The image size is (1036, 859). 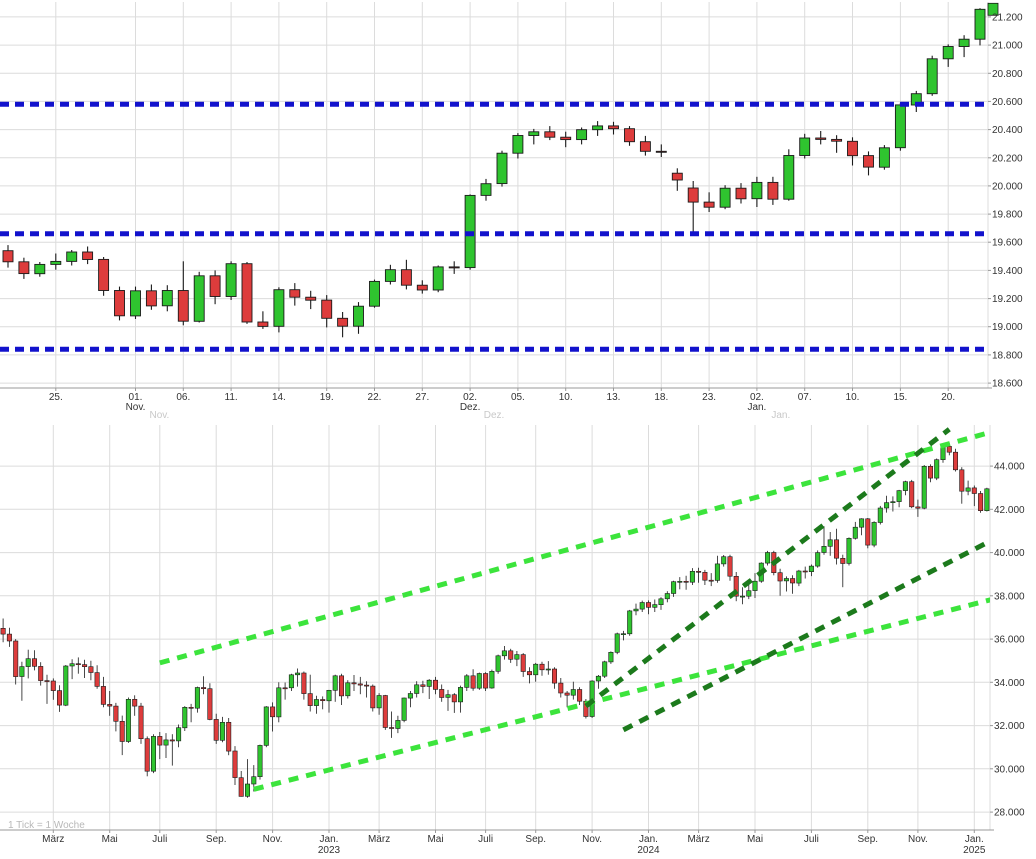 What do you see at coordinates (1009, 769) in the screenshot?
I see `svg-text: 30.000` at bounding box center [1009, 769].